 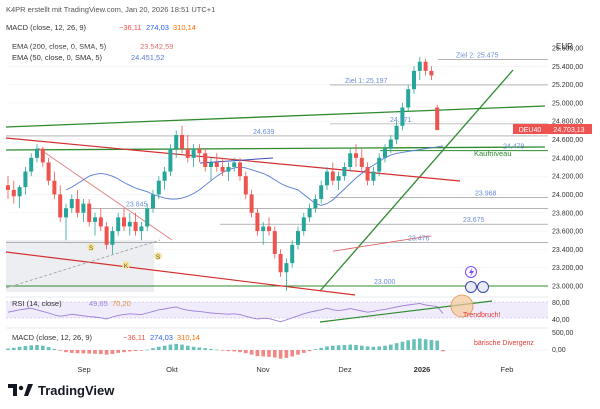 What do you see at coordinates (507, 369) in the screenshot?
I see `time-tick-label: Feb` at bounding box center [507, 369].